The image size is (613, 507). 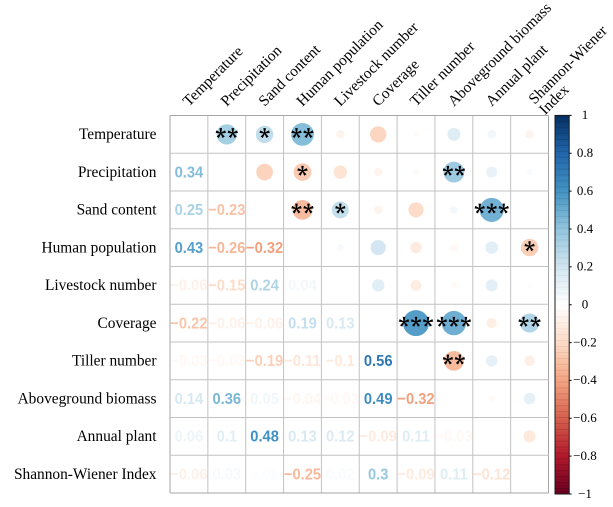 What do you see at coordinates (491, 475) in the screenshot?
I see `svg-text: −0.12` at bounding box center [491, 475].